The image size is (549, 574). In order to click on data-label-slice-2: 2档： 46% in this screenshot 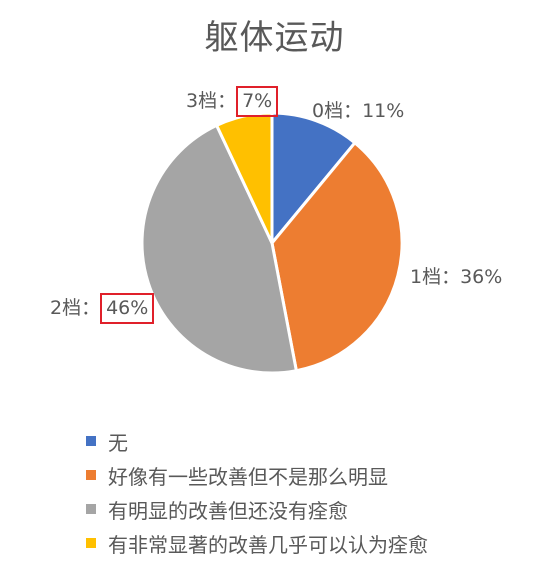, I will do `click(102, 308)`.